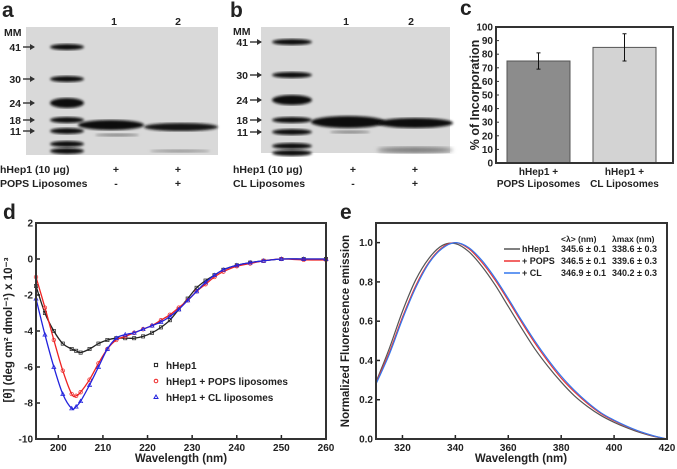 The image size is (677, 469). What do you see at coordinates (236, 448) in the screenshot?
I see `x-tick-label: 240` at bounding box center [236, 448].